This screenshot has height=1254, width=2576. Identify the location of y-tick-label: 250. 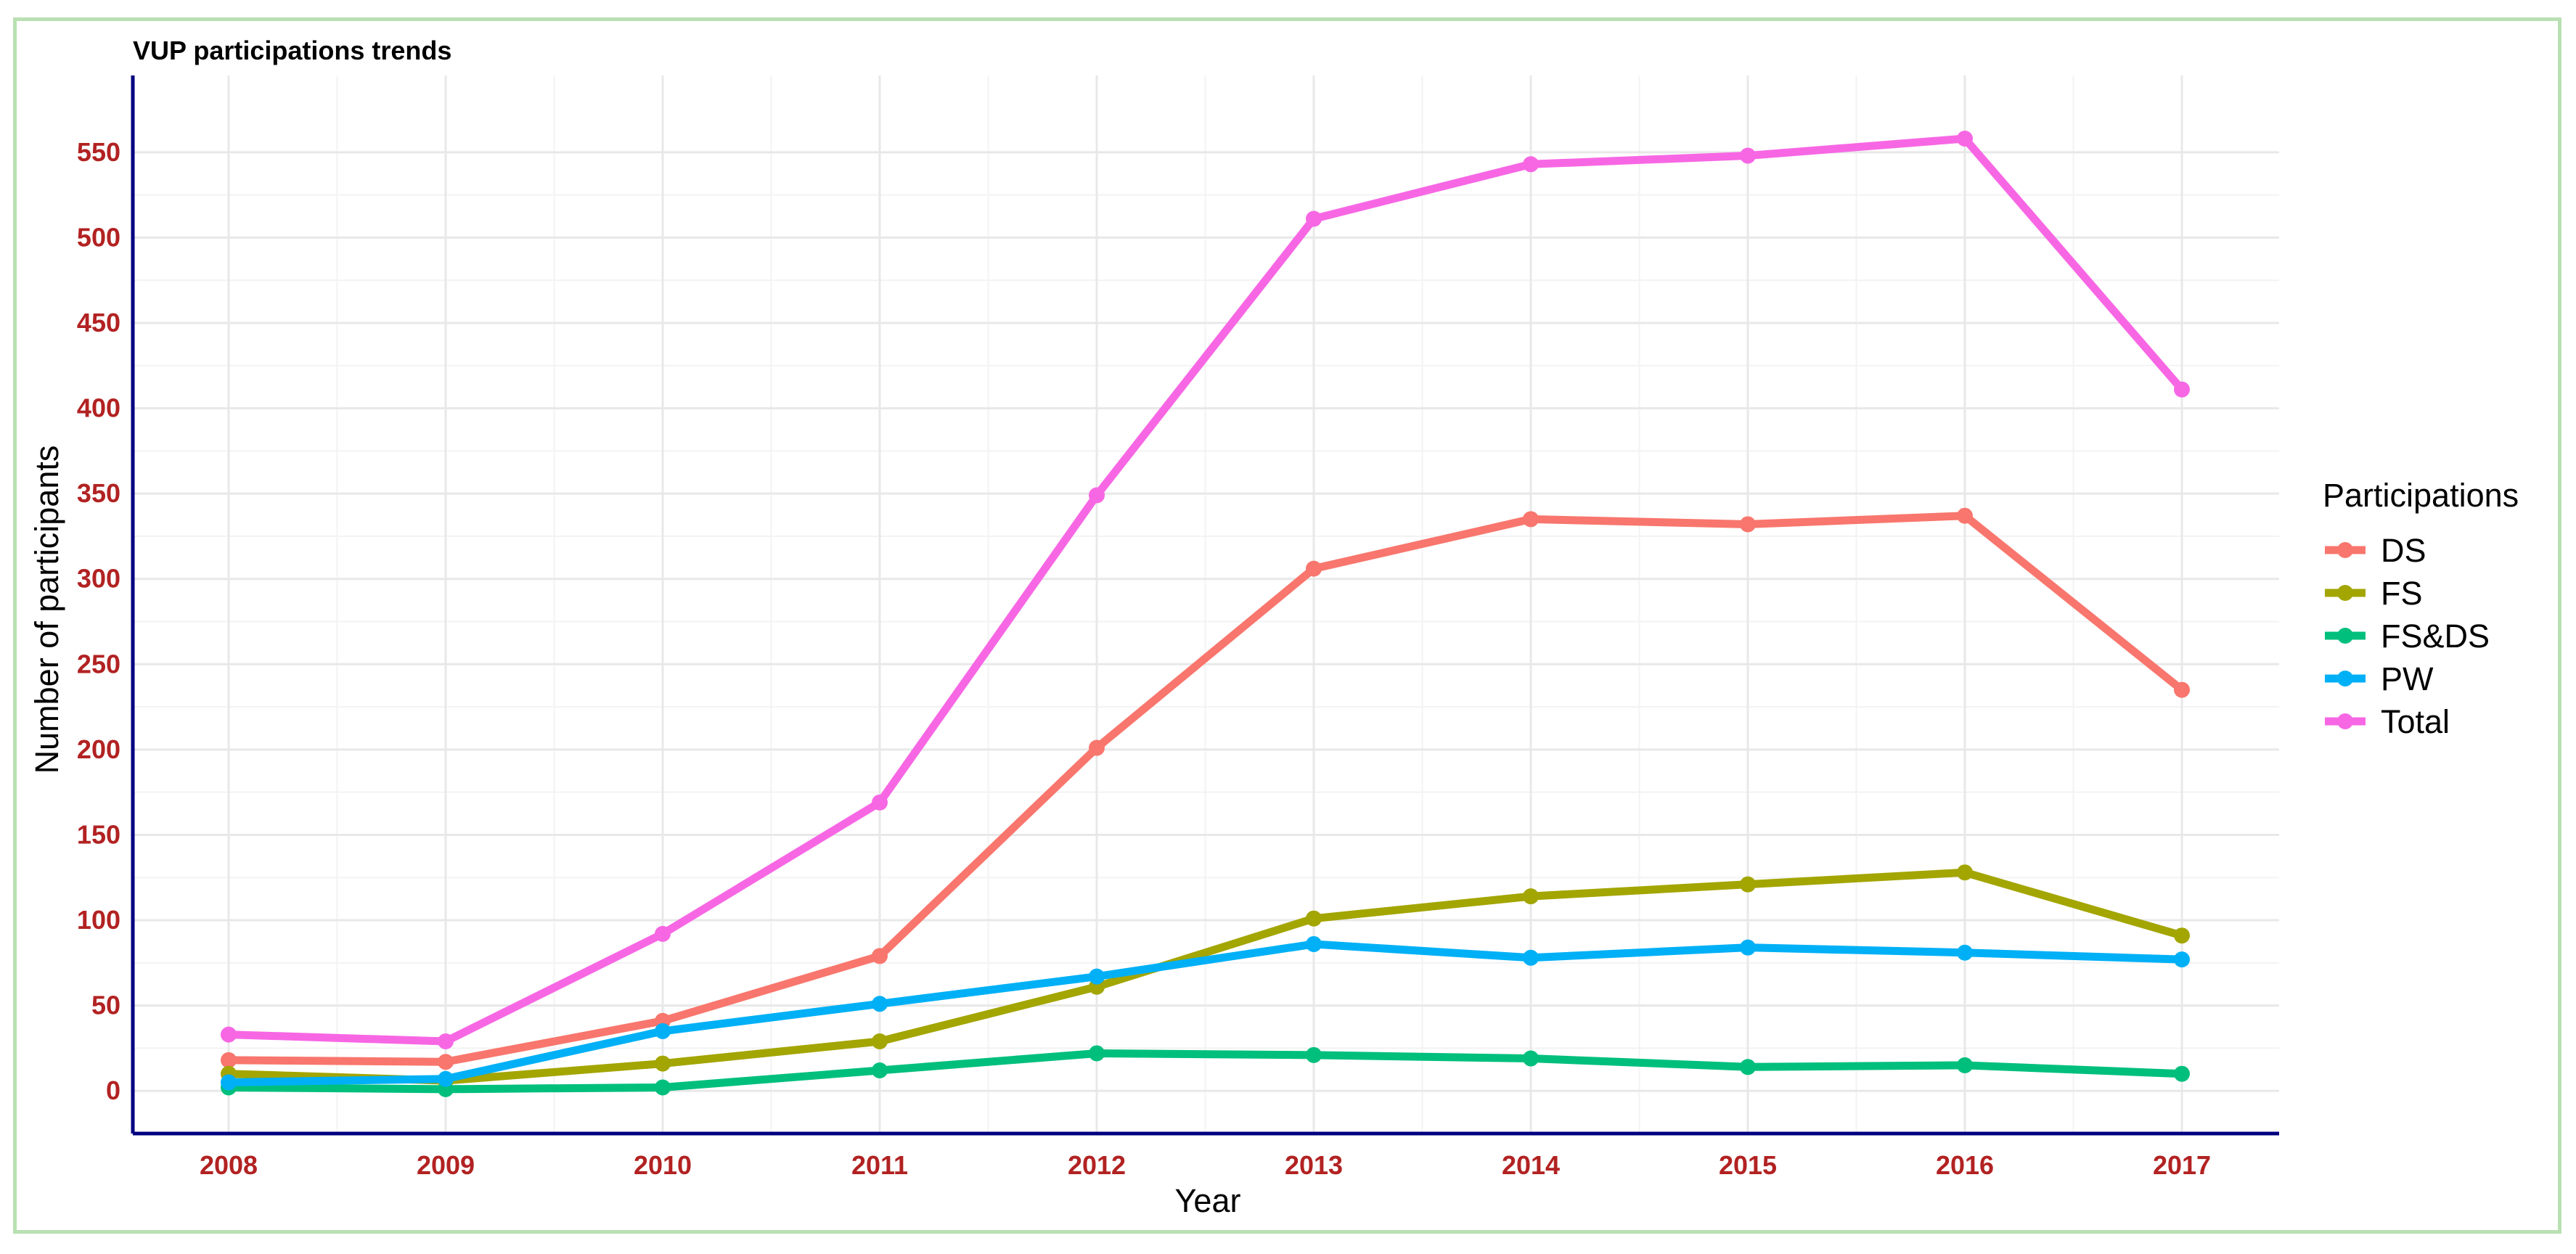
(99, 664).